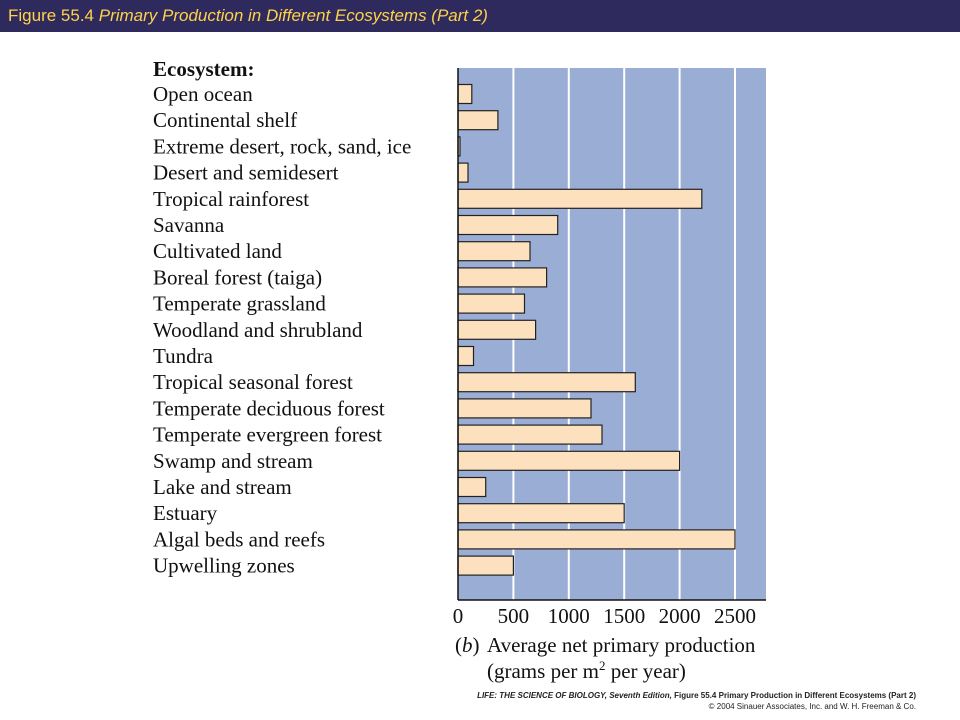 This screenshot has height=720, width=960. I want to click on category-label: Extreme desert, rock, sand, ice, so click(282, 146).